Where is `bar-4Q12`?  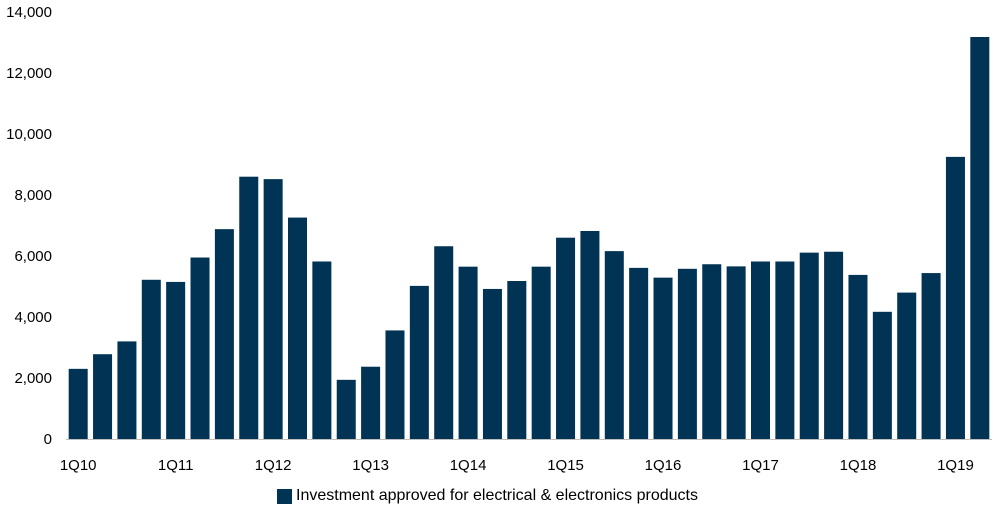
bar-4Q12 is located at coordinates (346, 409).